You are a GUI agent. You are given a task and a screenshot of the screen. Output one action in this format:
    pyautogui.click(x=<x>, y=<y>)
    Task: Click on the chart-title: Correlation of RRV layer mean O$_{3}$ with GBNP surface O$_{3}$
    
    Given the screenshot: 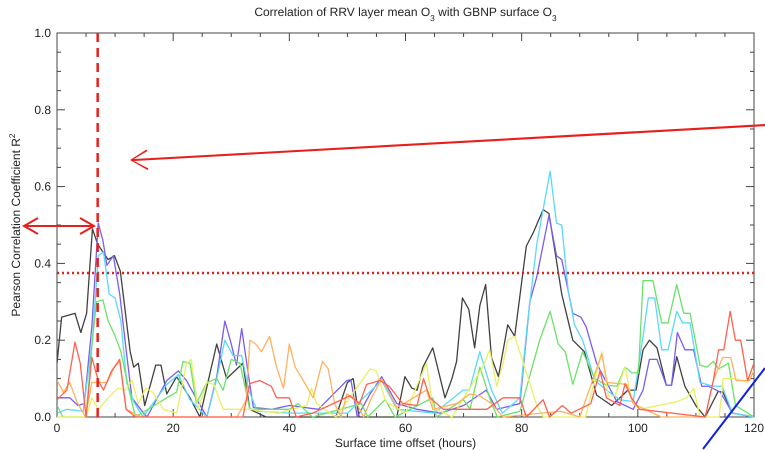 What is the action you would take?
    pyautogui.click(x=406, y=14)
    